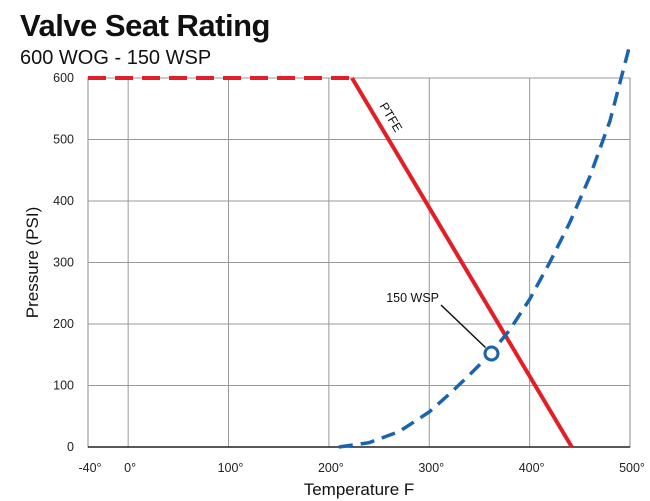 This screenshot has width=650, height=501. I want to click on wsp-leader-line, so click(463, 326).